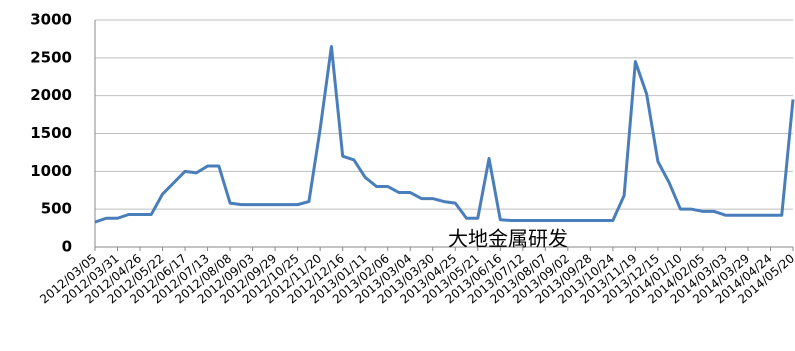  Describe the element at coordinates (51, 20) in the screenshot. I see `y-tick-label: 3000` at that location.